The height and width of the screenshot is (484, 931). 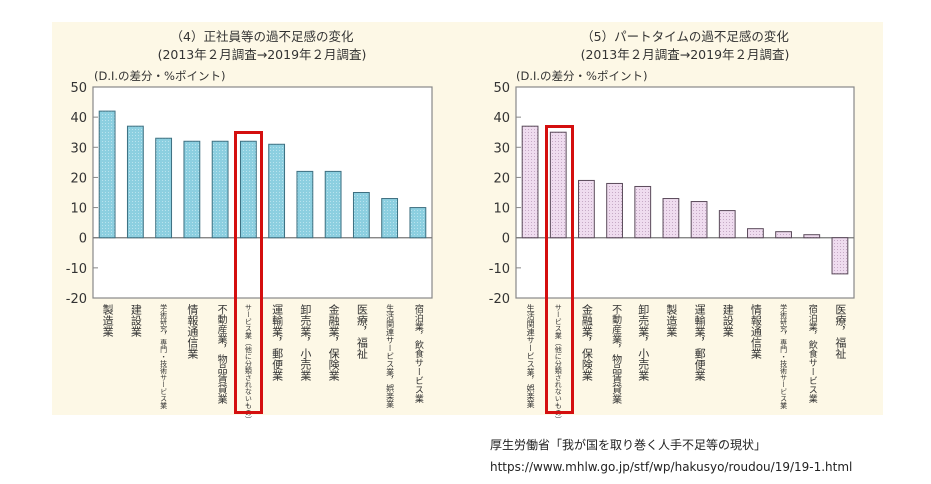 I want to click on x-tick-label-right: 卸売業，小売業, so click(x=643, y=342).